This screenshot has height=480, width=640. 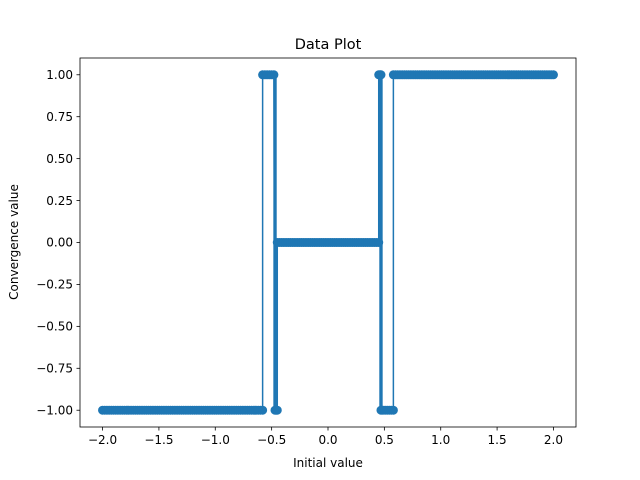 I want to click on x-tick-label: 0.0, so click(x=327, y=440).